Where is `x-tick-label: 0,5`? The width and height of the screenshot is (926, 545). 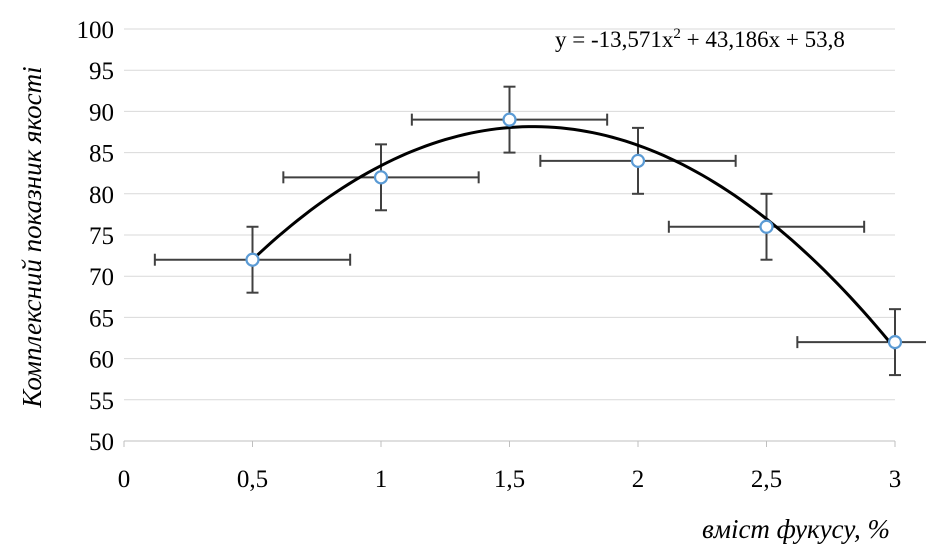 x-tick-label: 0,5 is located at coordinates (252, 479).